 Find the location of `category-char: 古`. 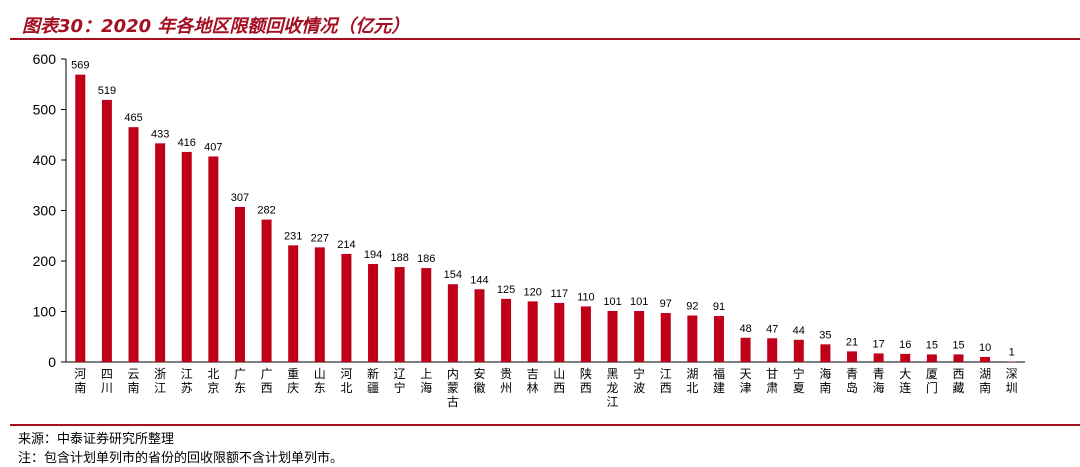

category-char: 古 is located at coordinates (453, 401).